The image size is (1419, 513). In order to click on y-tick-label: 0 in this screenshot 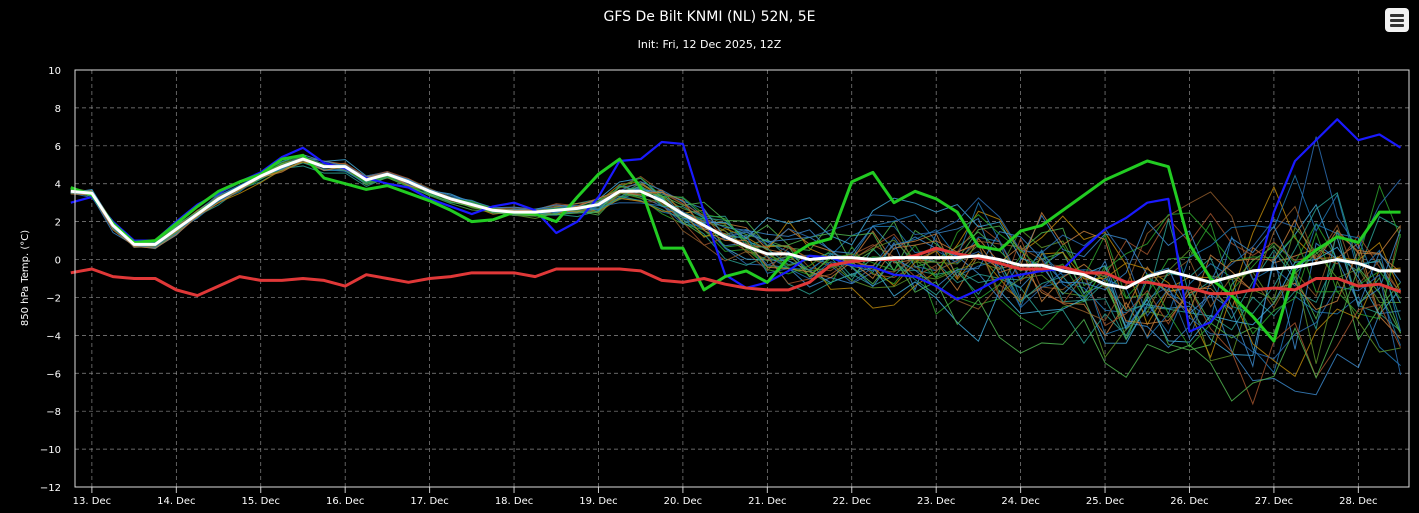, I will do `click(58, 261)`.